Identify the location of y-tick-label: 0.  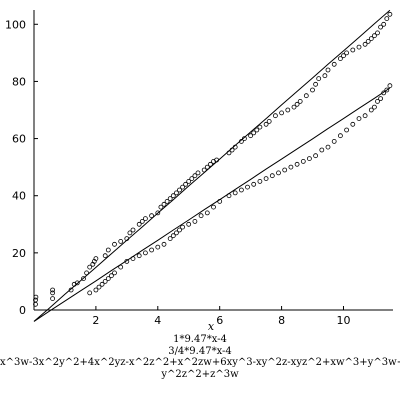
(22, 310).